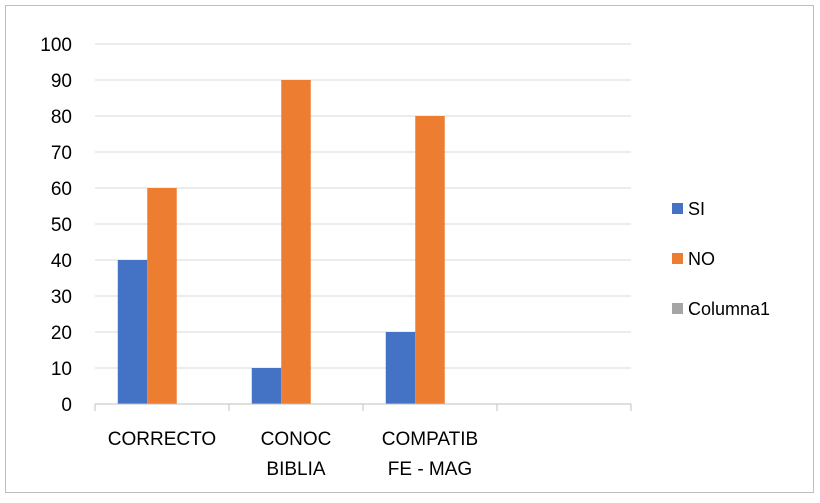 This screenshot has width=820, height=503. What do you see at coordinates (296, 439) in the screenshot?
I see `x-category-label: CONOC` at bounding box center [296, 439].